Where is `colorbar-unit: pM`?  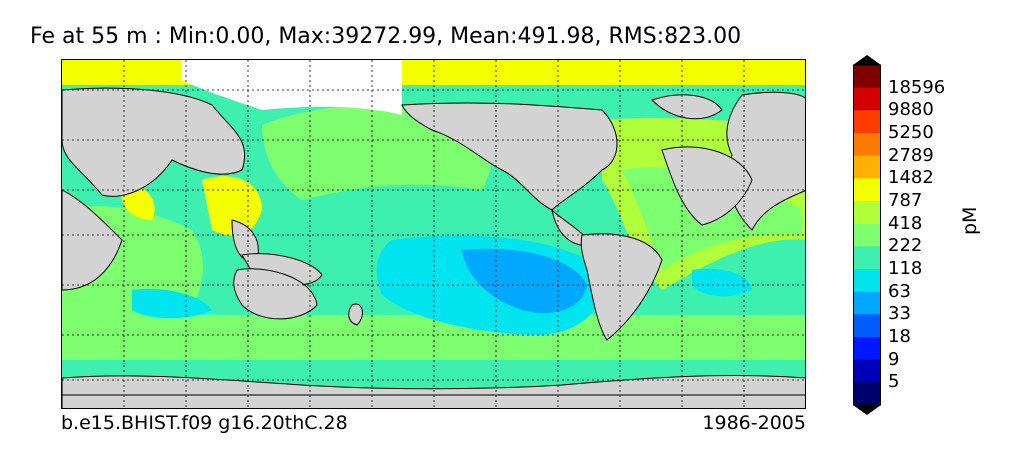 colorbar-unit: pM is located at coordinates (970, 220).